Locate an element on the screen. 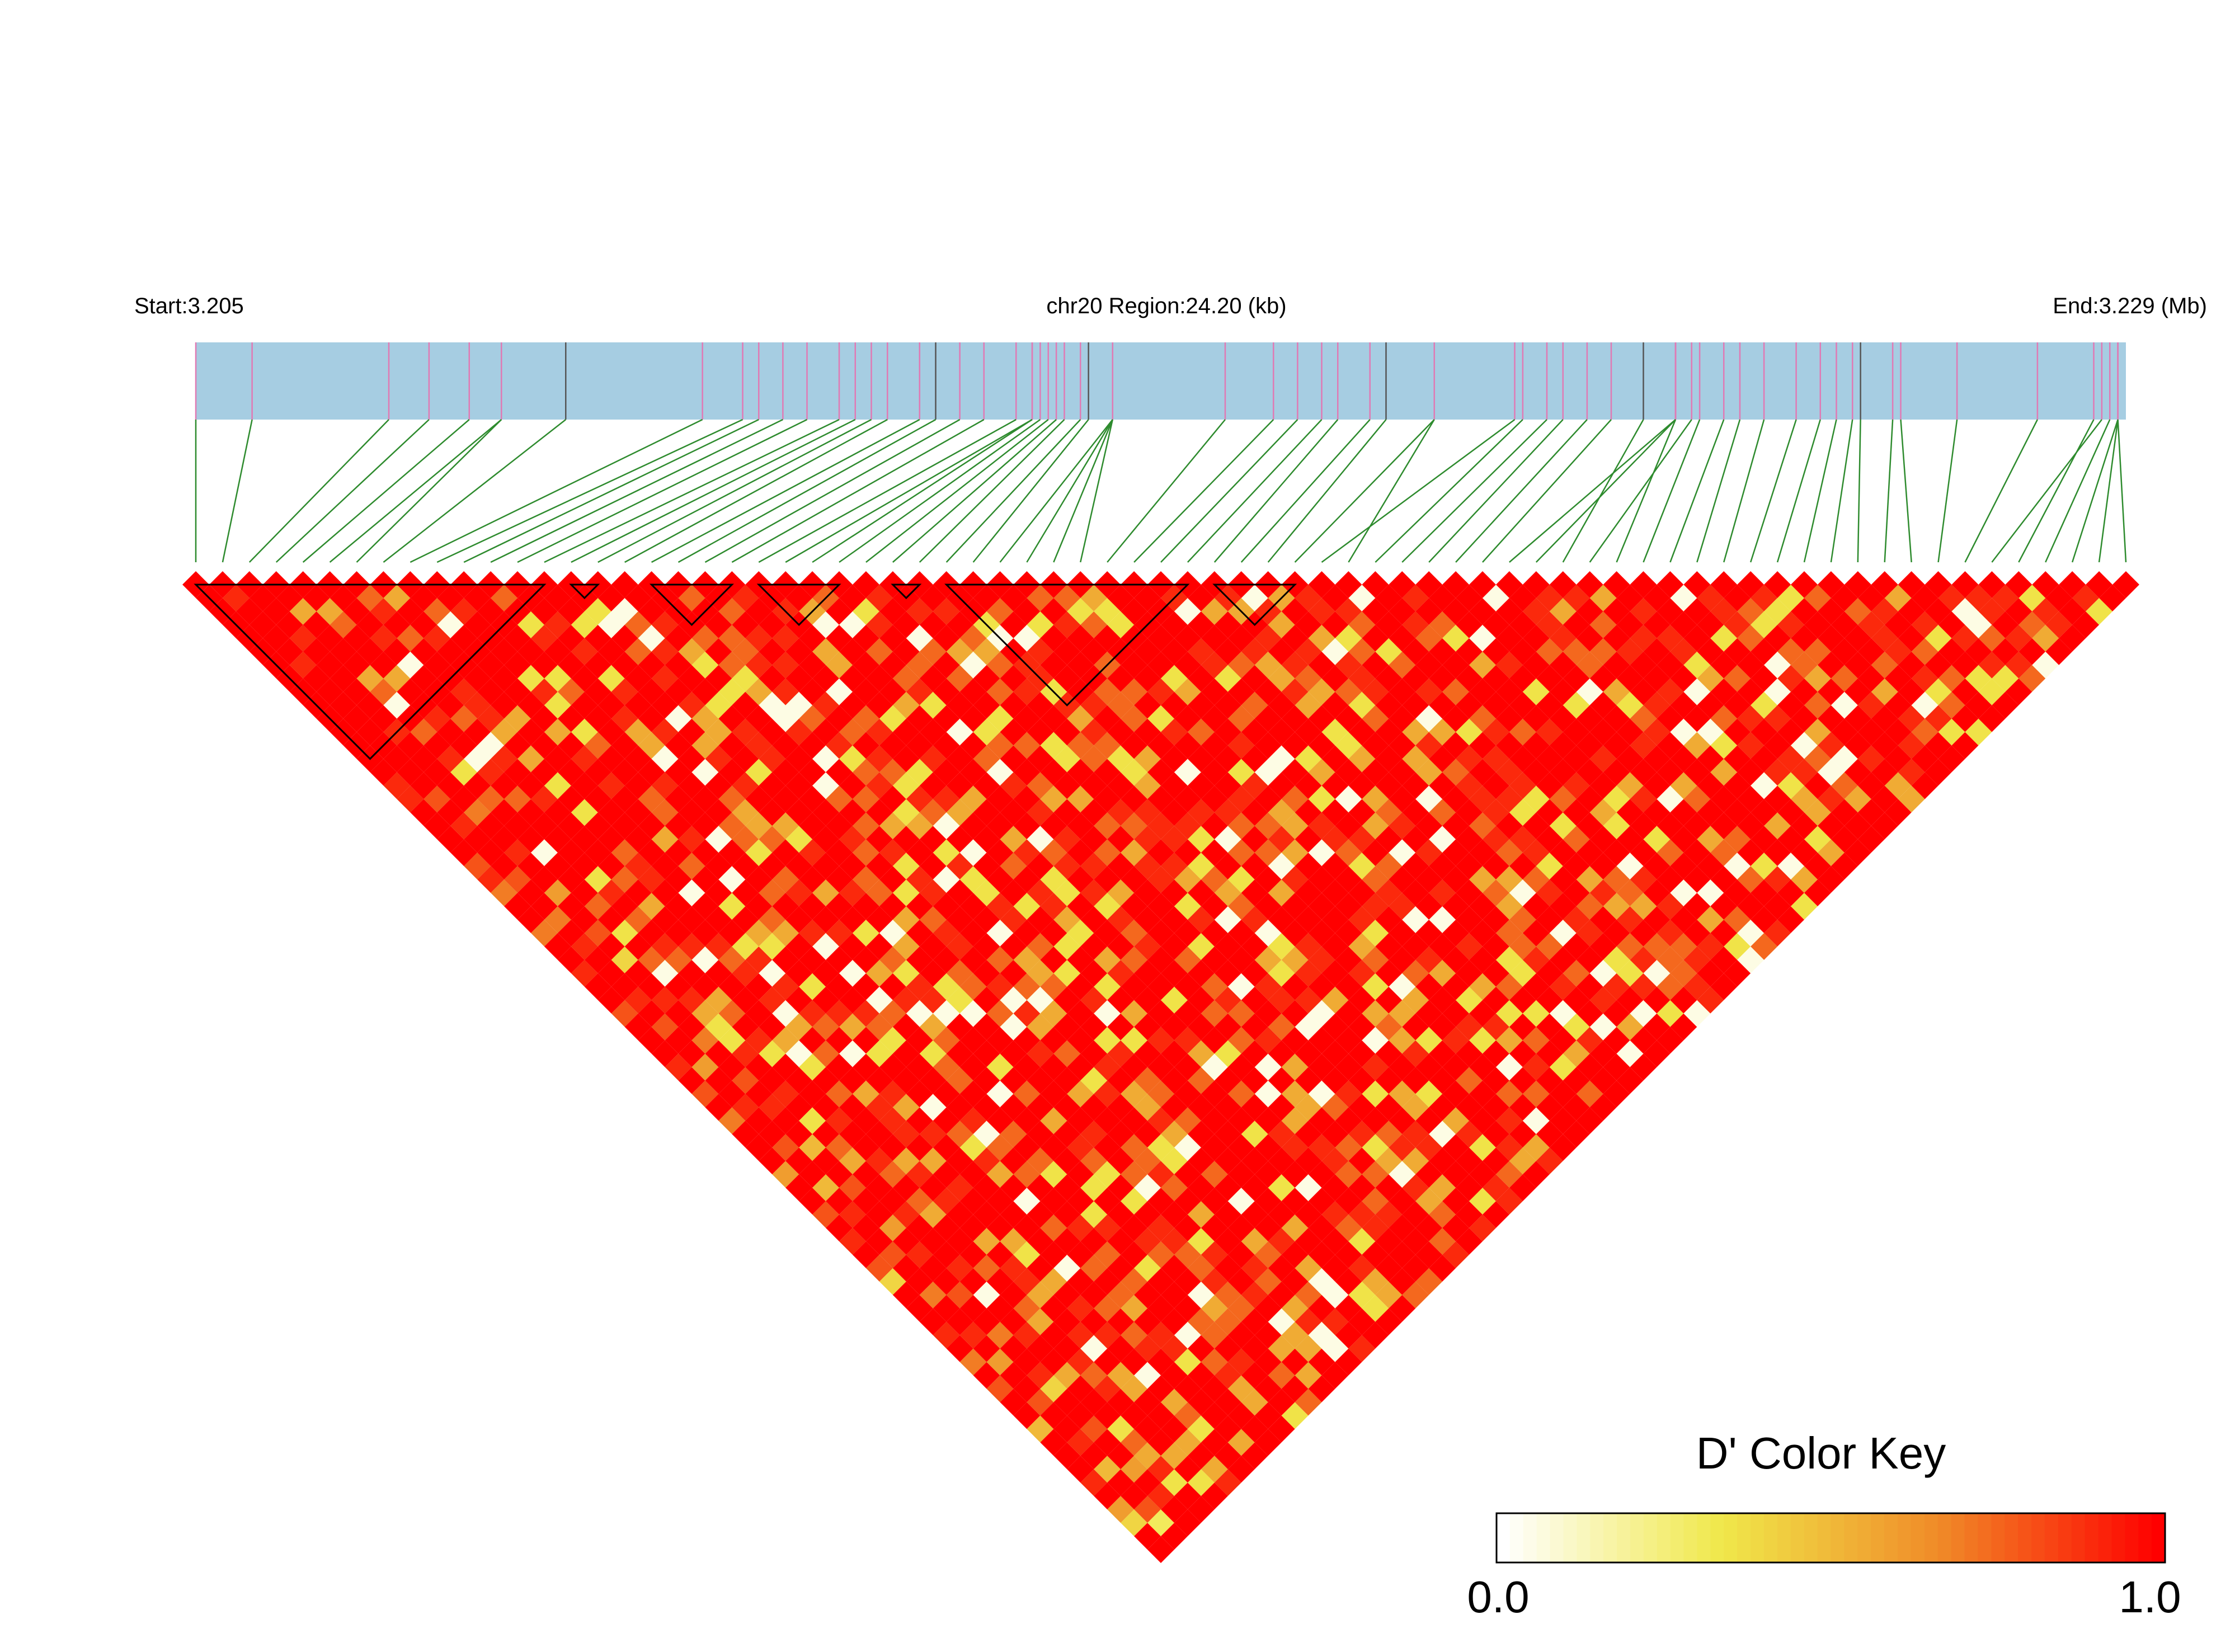 The image size is (2235, 1652). snp-diamond is located at coordinates (1589, 585).